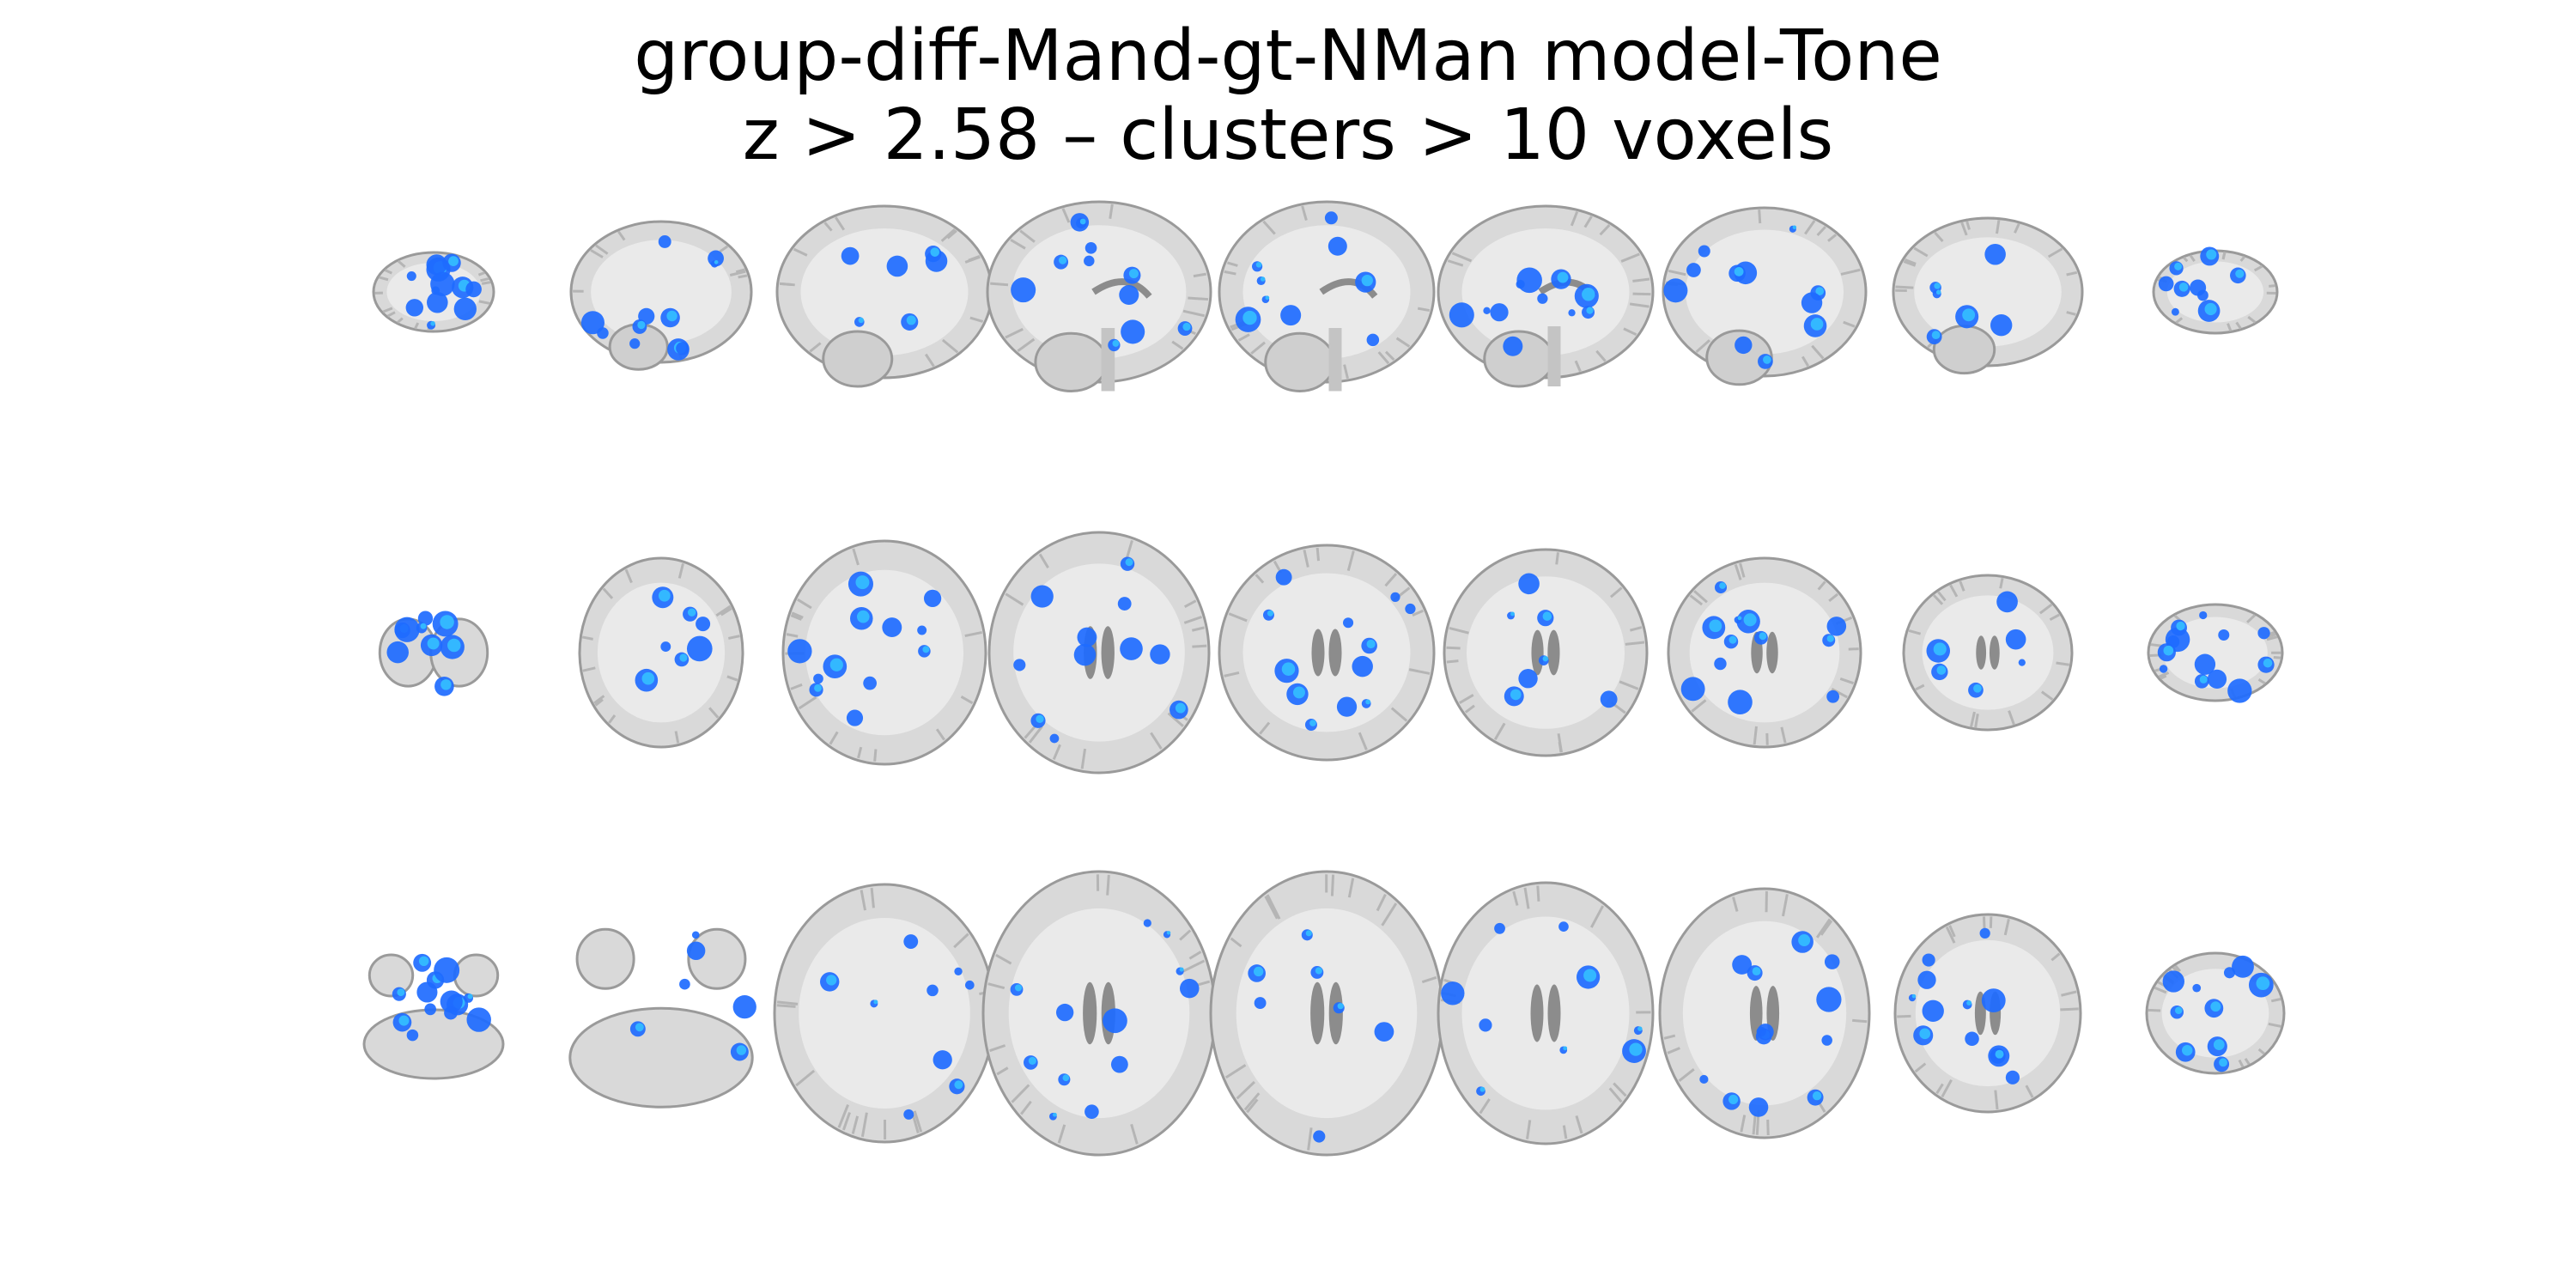 The image size is (2576, 1288). Describe the element at coordinates (1108, 360) in the screenshot. I see `brainstem` at that location.